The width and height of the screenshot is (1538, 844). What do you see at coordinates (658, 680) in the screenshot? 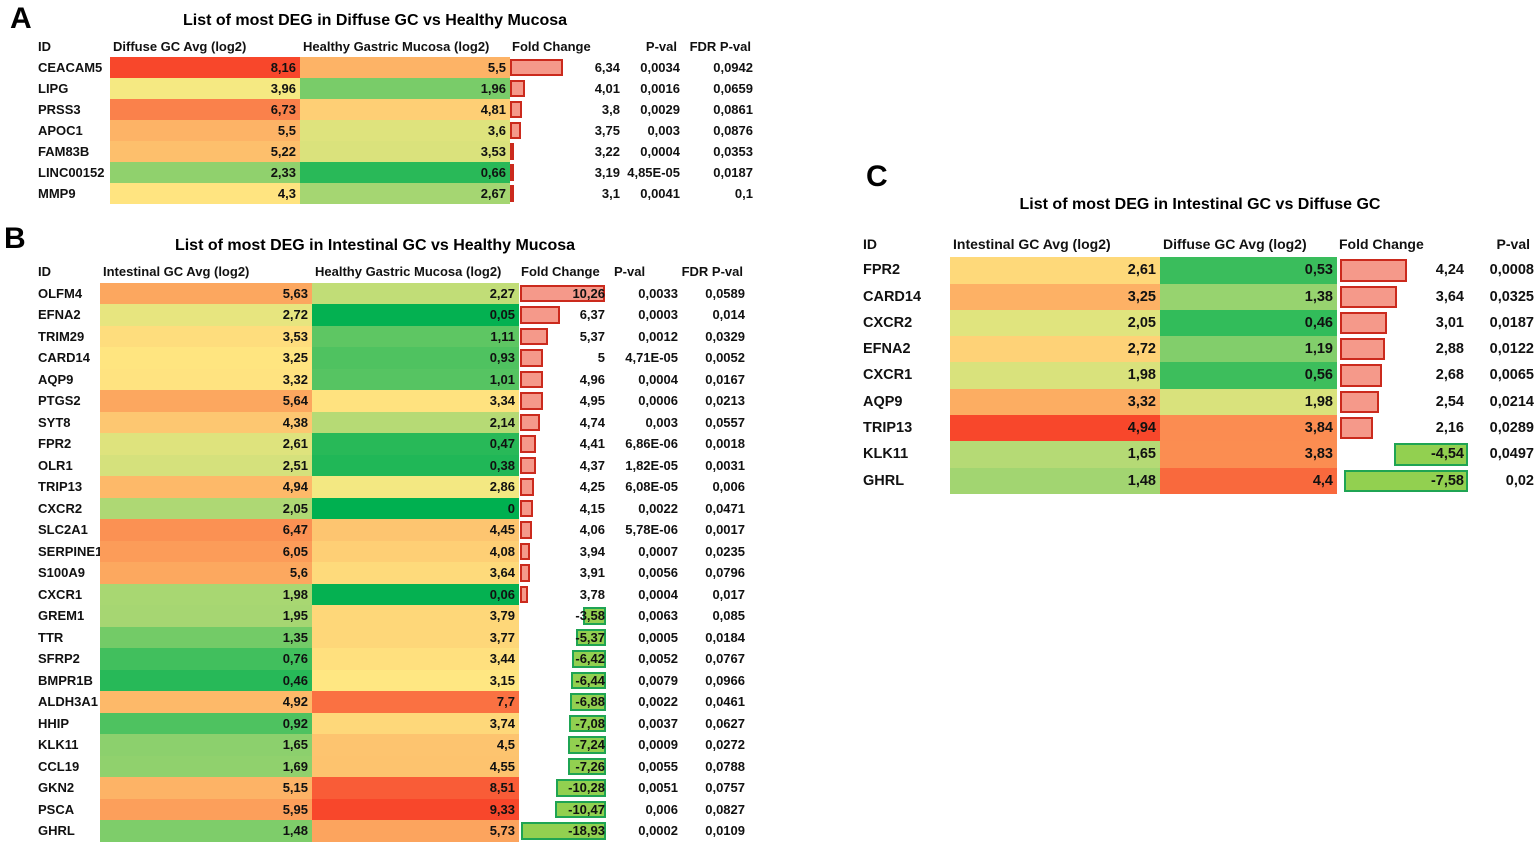
I see `p-value-cell: 0,0079` at bounding box center [658, 680].